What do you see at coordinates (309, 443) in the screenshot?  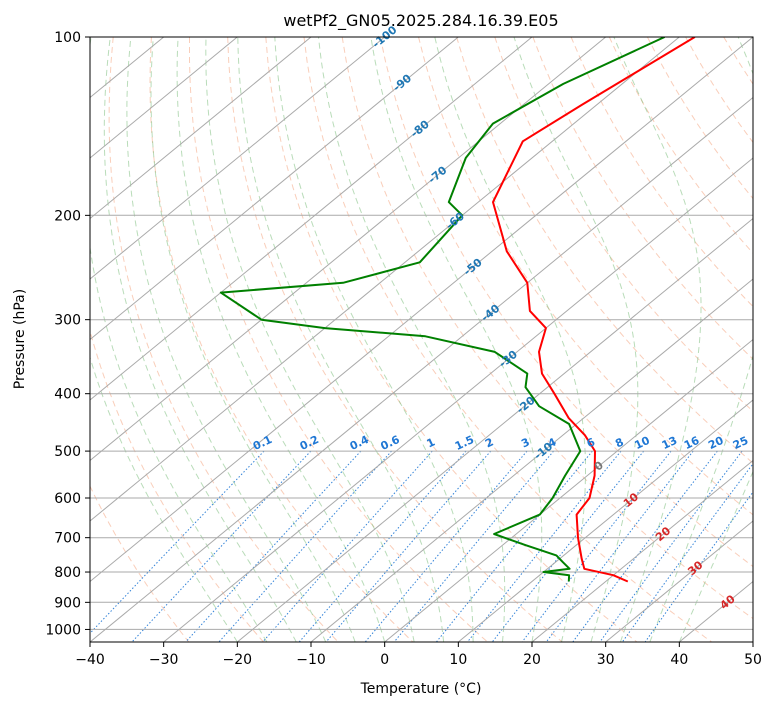 I see `mixing-ratio-label: 0.2` at bounding box center [309, 443].